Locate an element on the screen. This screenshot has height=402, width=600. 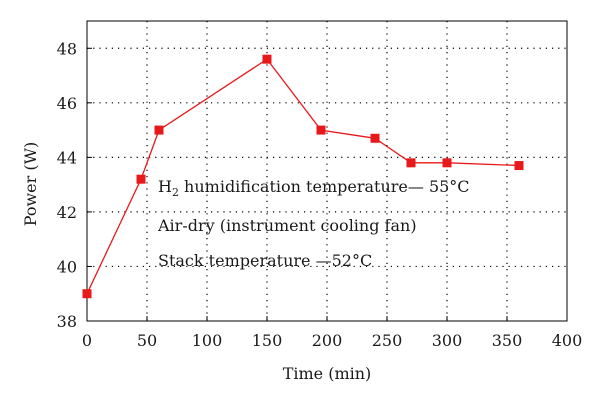
y-tick-label: 44 is located at coordinates (67, 157).